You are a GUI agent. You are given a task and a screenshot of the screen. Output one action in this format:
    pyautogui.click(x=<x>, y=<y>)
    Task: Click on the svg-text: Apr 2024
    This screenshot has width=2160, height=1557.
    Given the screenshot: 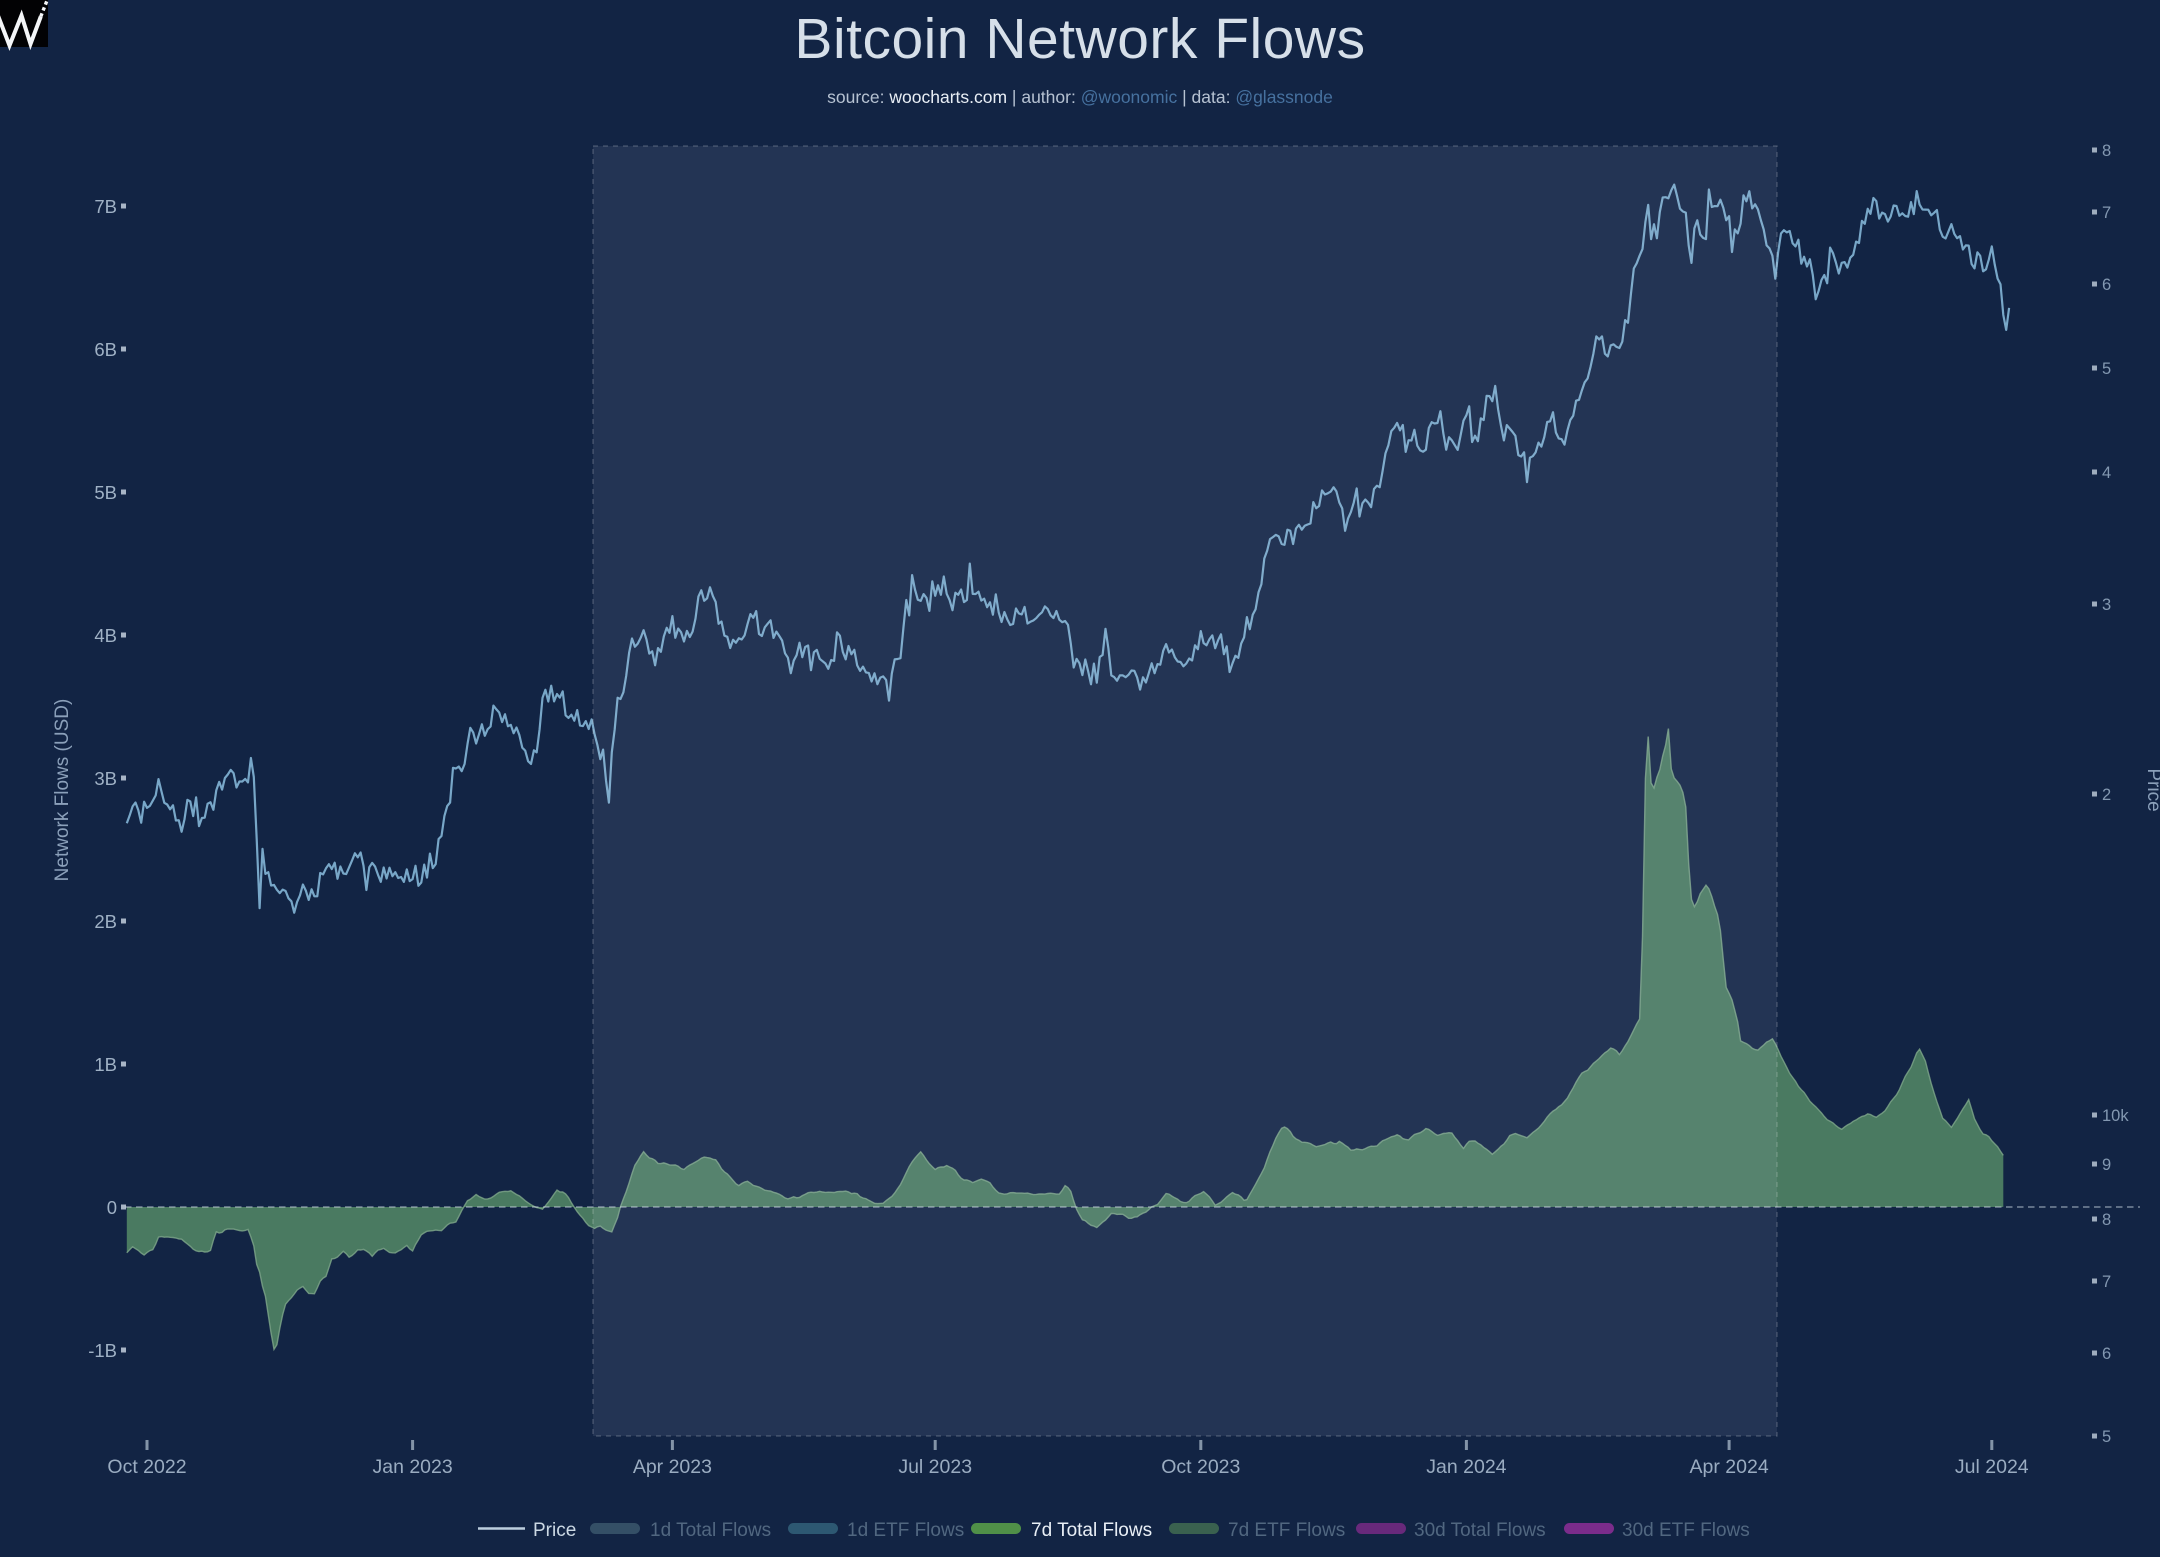 What is the action you would take?
    pyautogui.click(x=1729, y=1467)
    